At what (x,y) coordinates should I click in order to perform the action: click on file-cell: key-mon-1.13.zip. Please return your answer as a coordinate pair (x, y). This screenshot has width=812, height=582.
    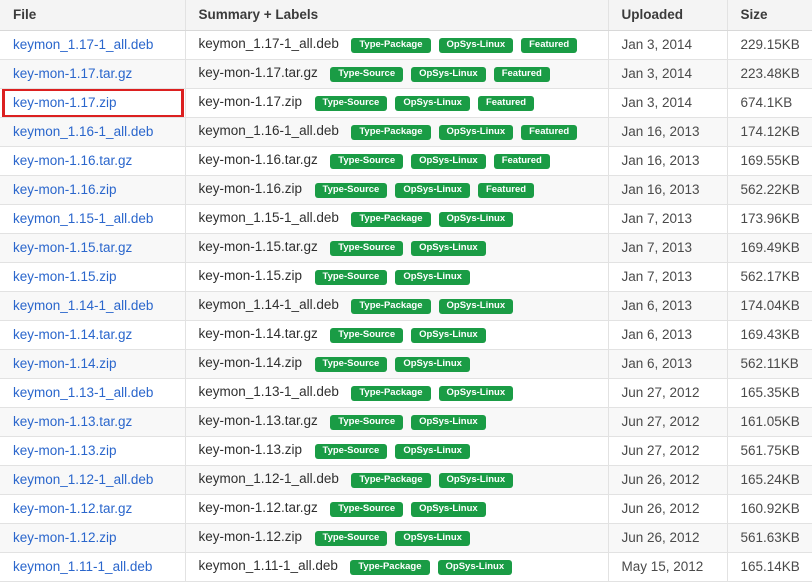
    Looking at the image, I should click on (93, 451).